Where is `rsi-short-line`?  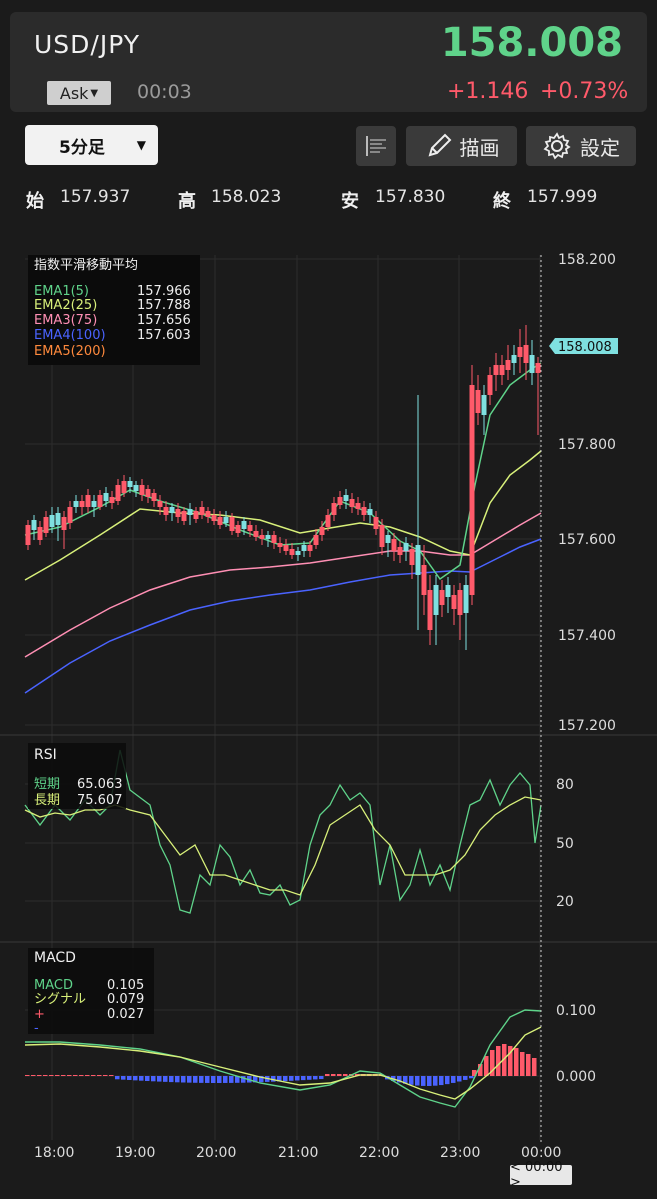 rsi-short-line is located at coordinates (283, 831).